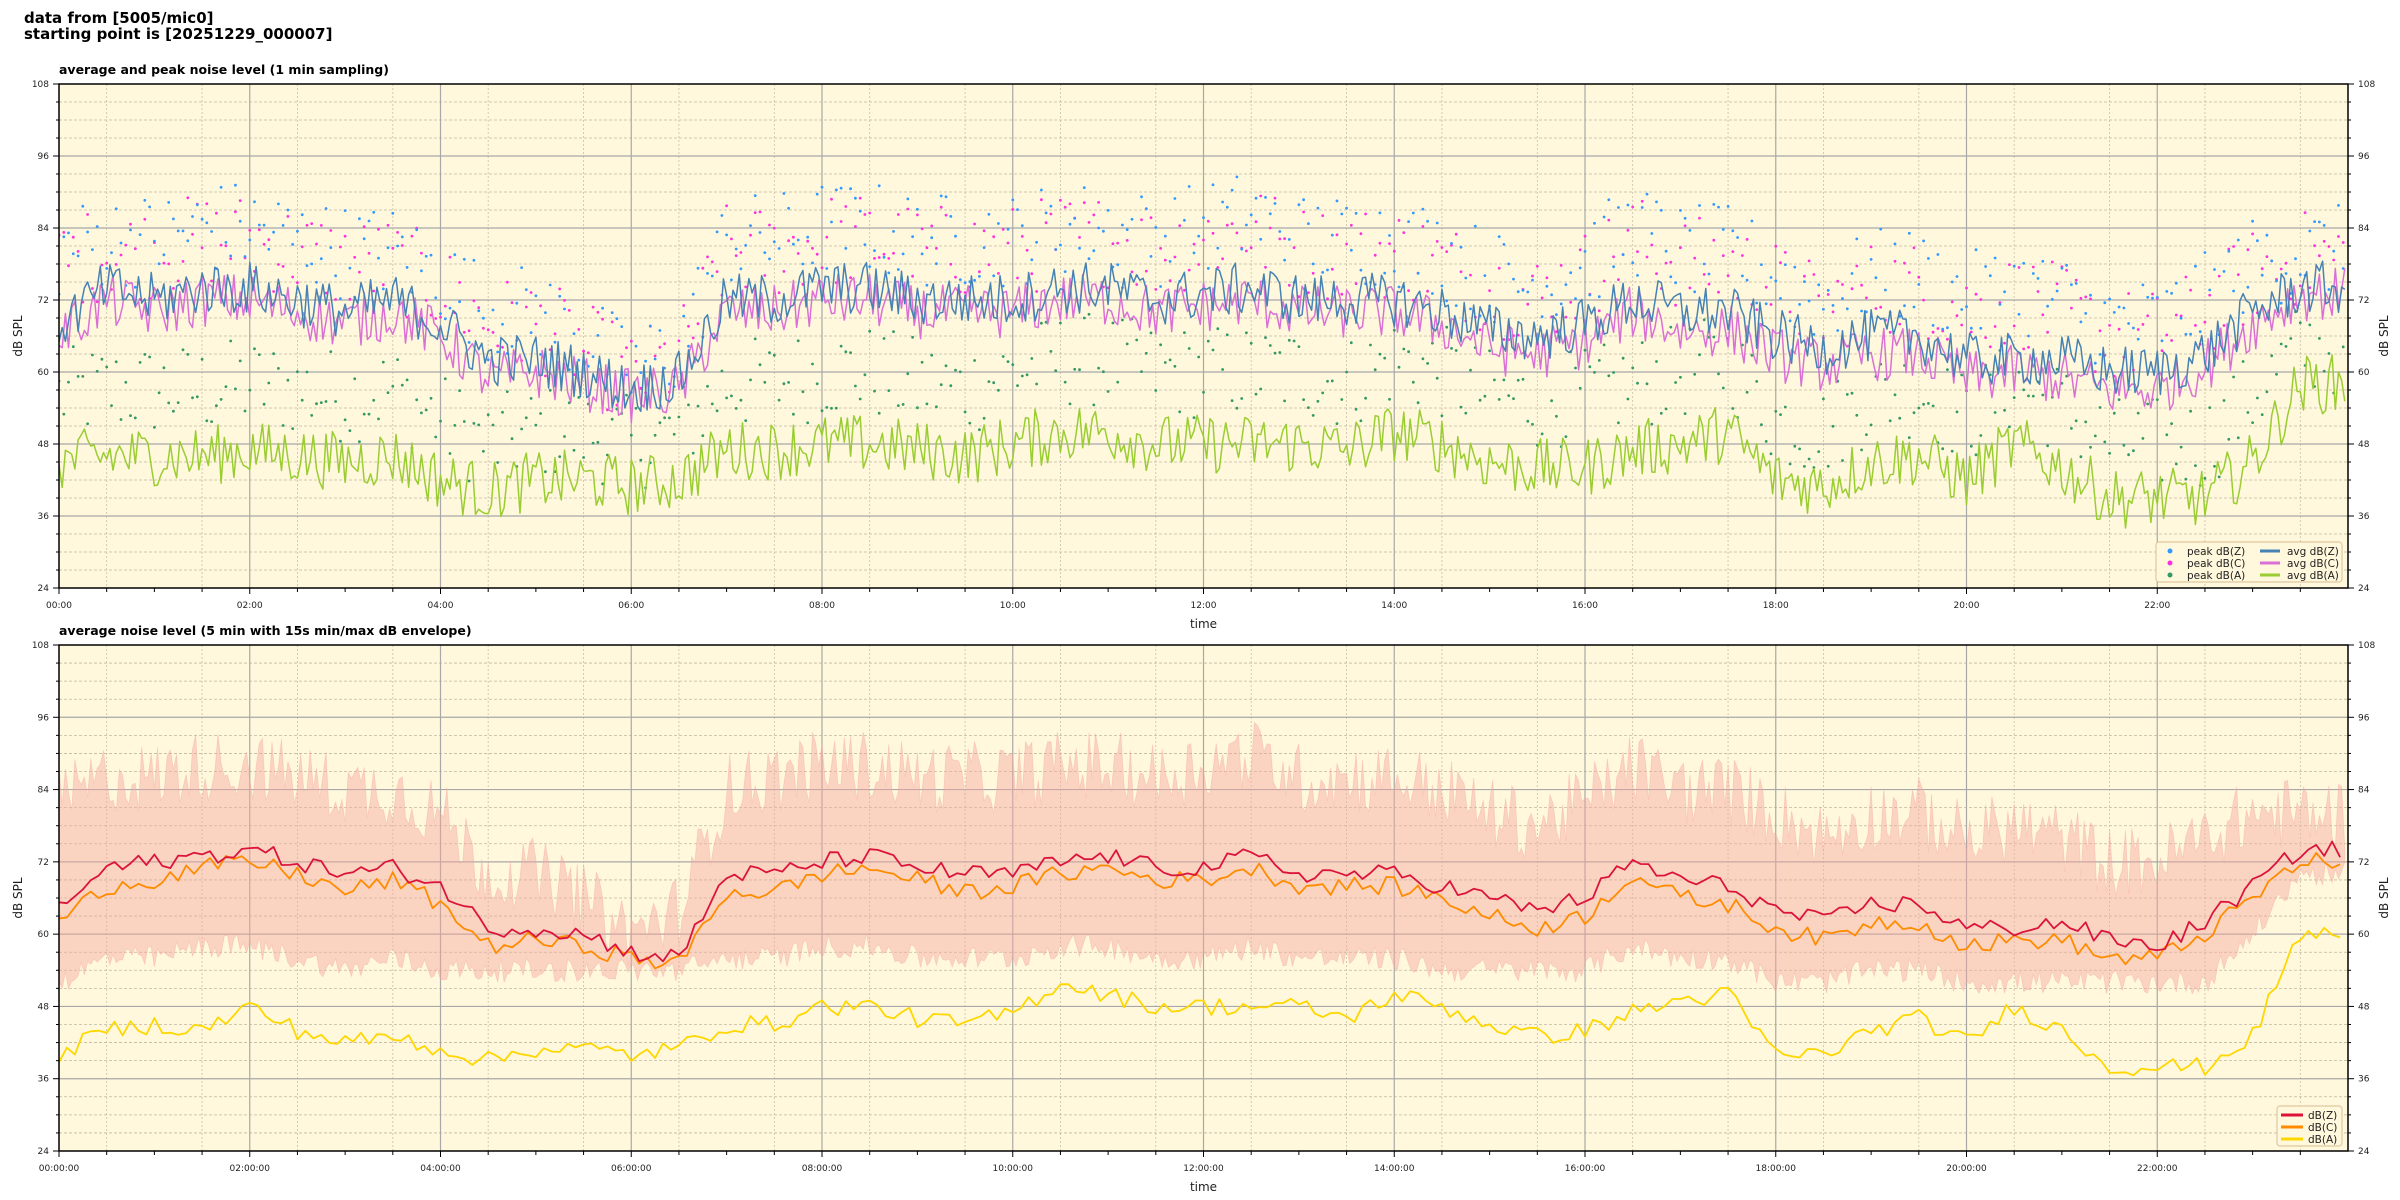 Image resolution: width=2400 pixels, height=1200 pixels. What do you see at coordinates (1776, 606) in the screenshot?
I see `x-tick-label: 18:00` at bounding box center [1776, 606].